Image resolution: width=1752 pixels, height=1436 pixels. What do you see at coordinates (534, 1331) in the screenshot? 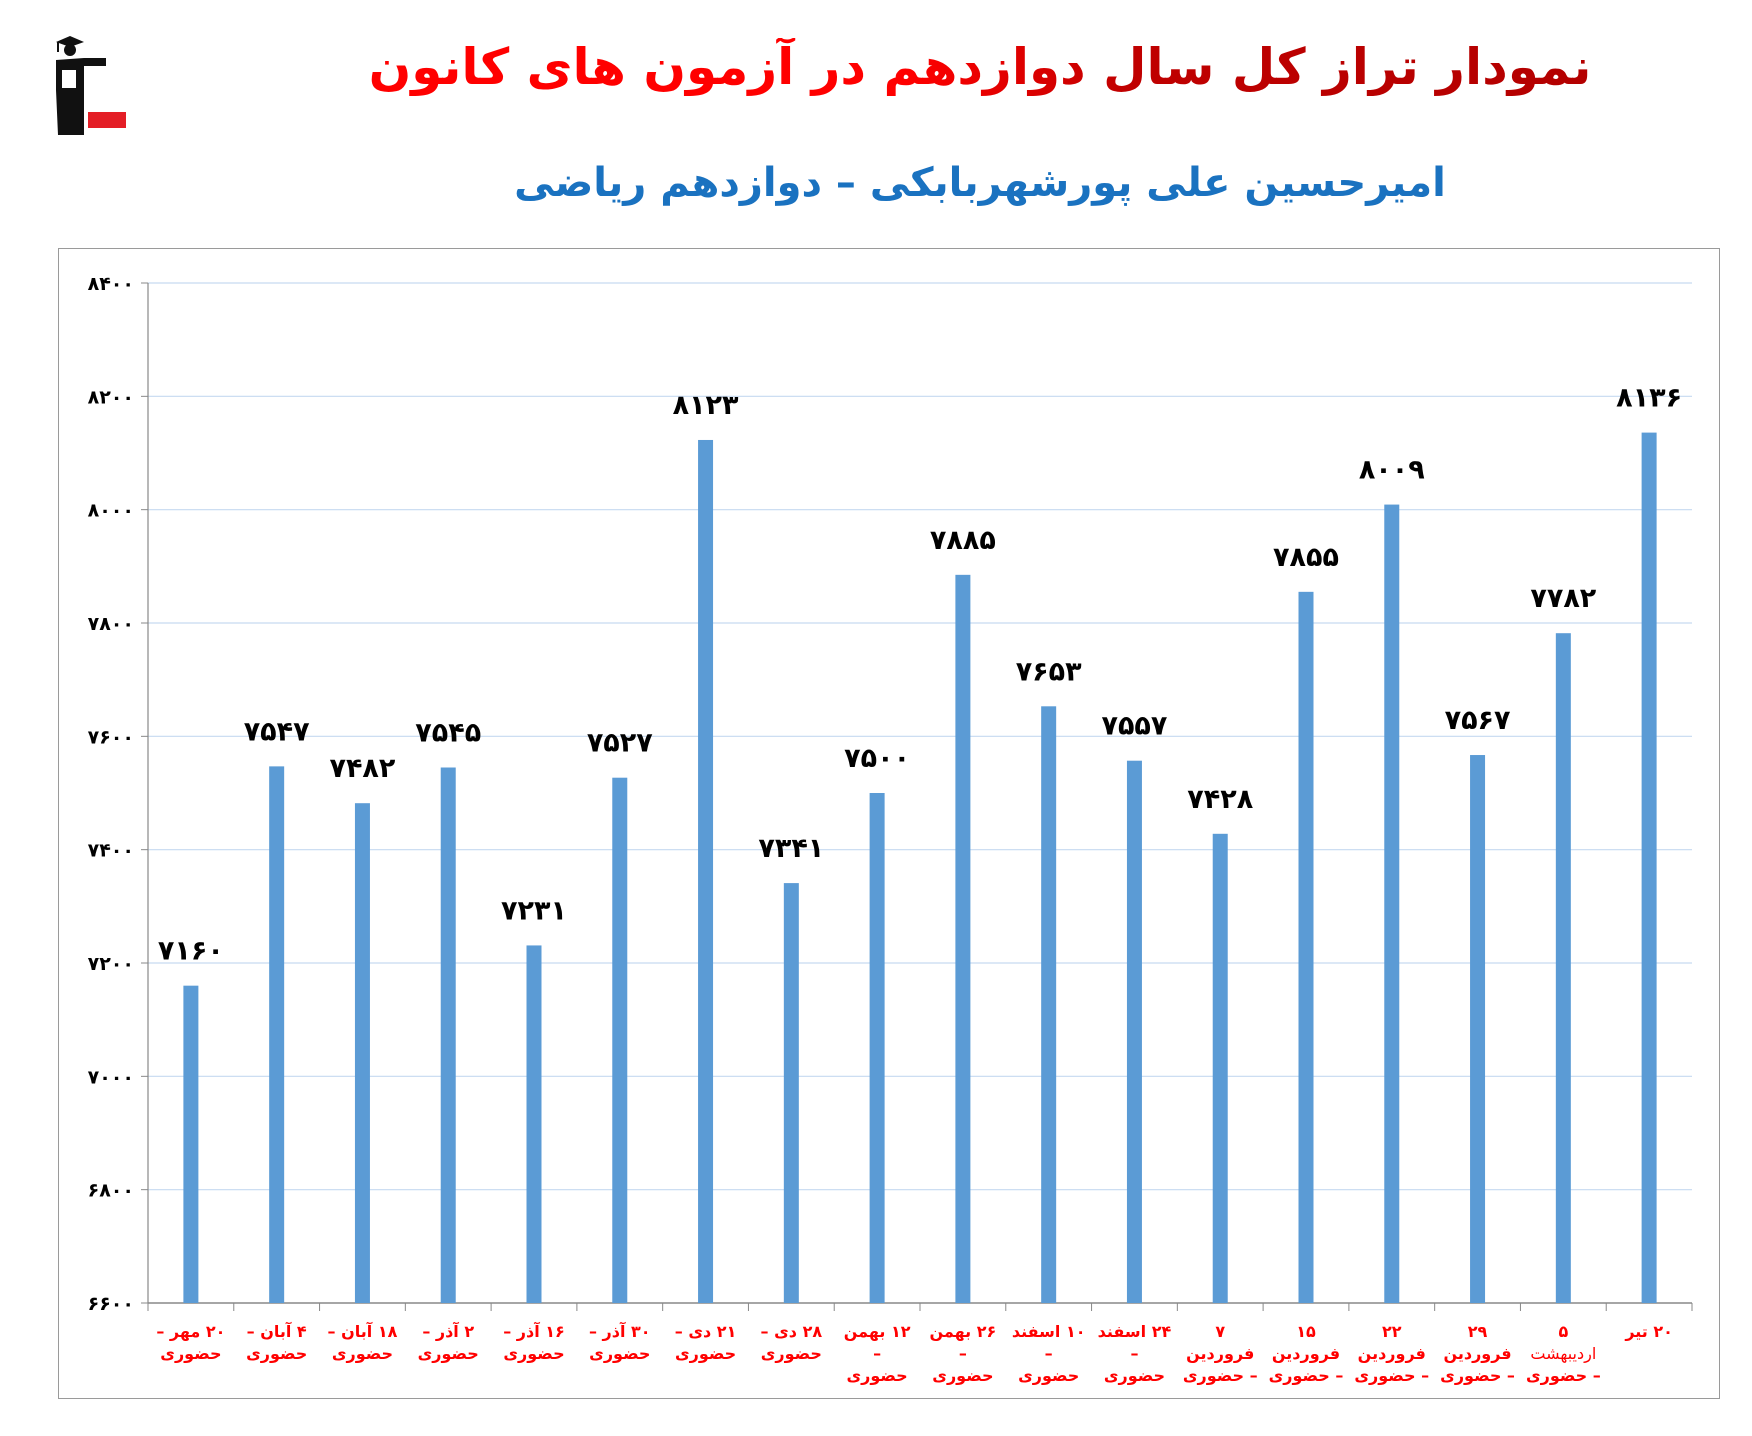
I see `x-category-label: ۱۶ آذر –` at bounding box center [534, 1331].